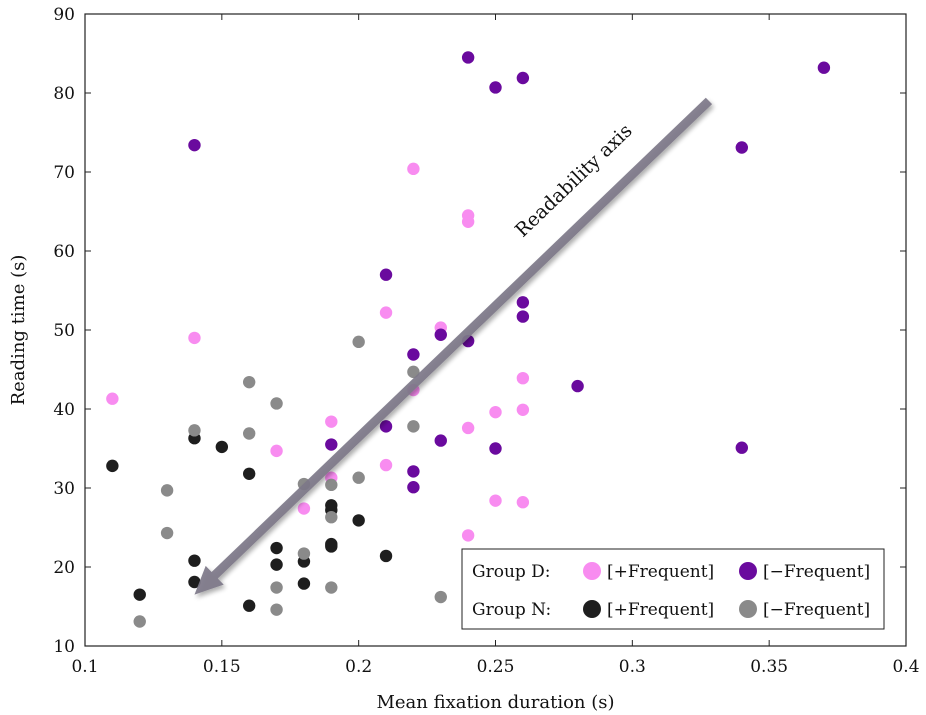  Describe the element at coordinates (816, 572) in the screenshot. I see `legend-label-d-minus: [−Frequent]` at that location.